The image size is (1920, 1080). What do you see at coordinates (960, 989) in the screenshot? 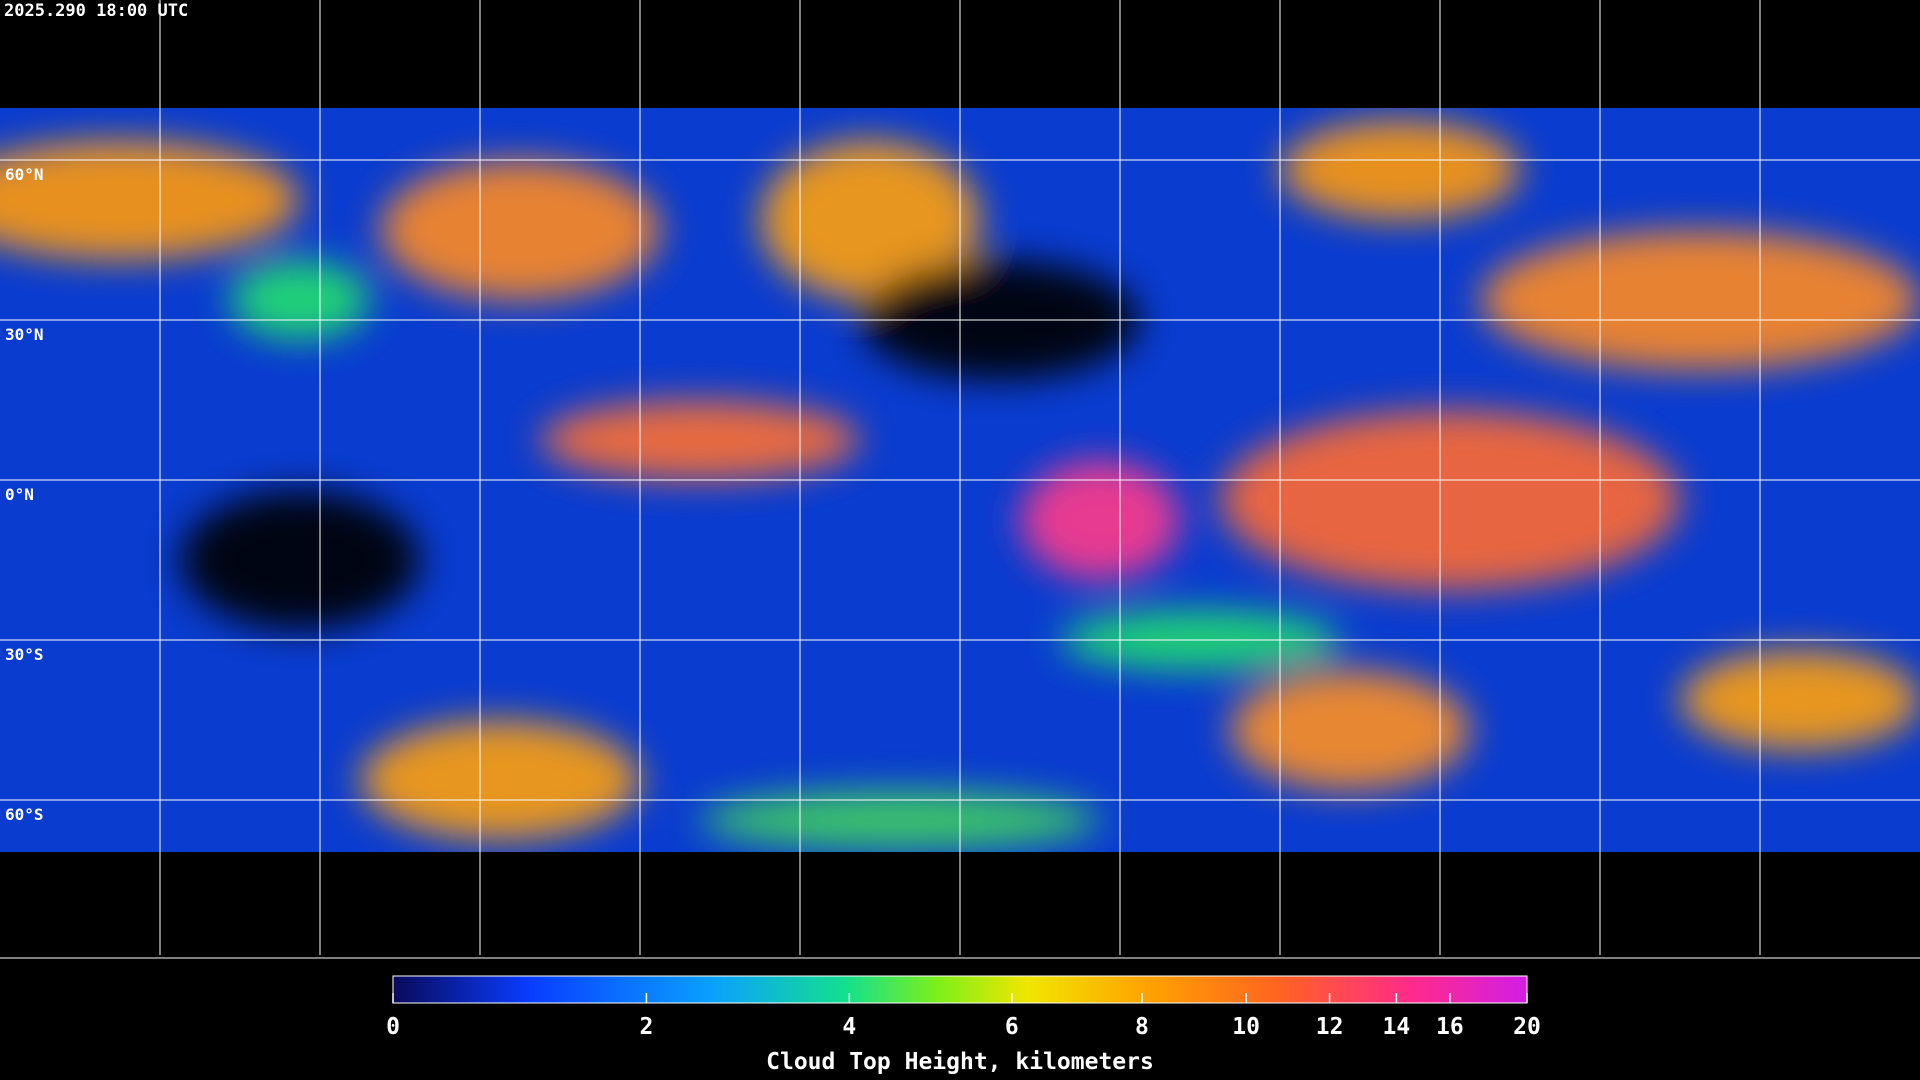
I see `colorbar` at bounding box center [960, 989].